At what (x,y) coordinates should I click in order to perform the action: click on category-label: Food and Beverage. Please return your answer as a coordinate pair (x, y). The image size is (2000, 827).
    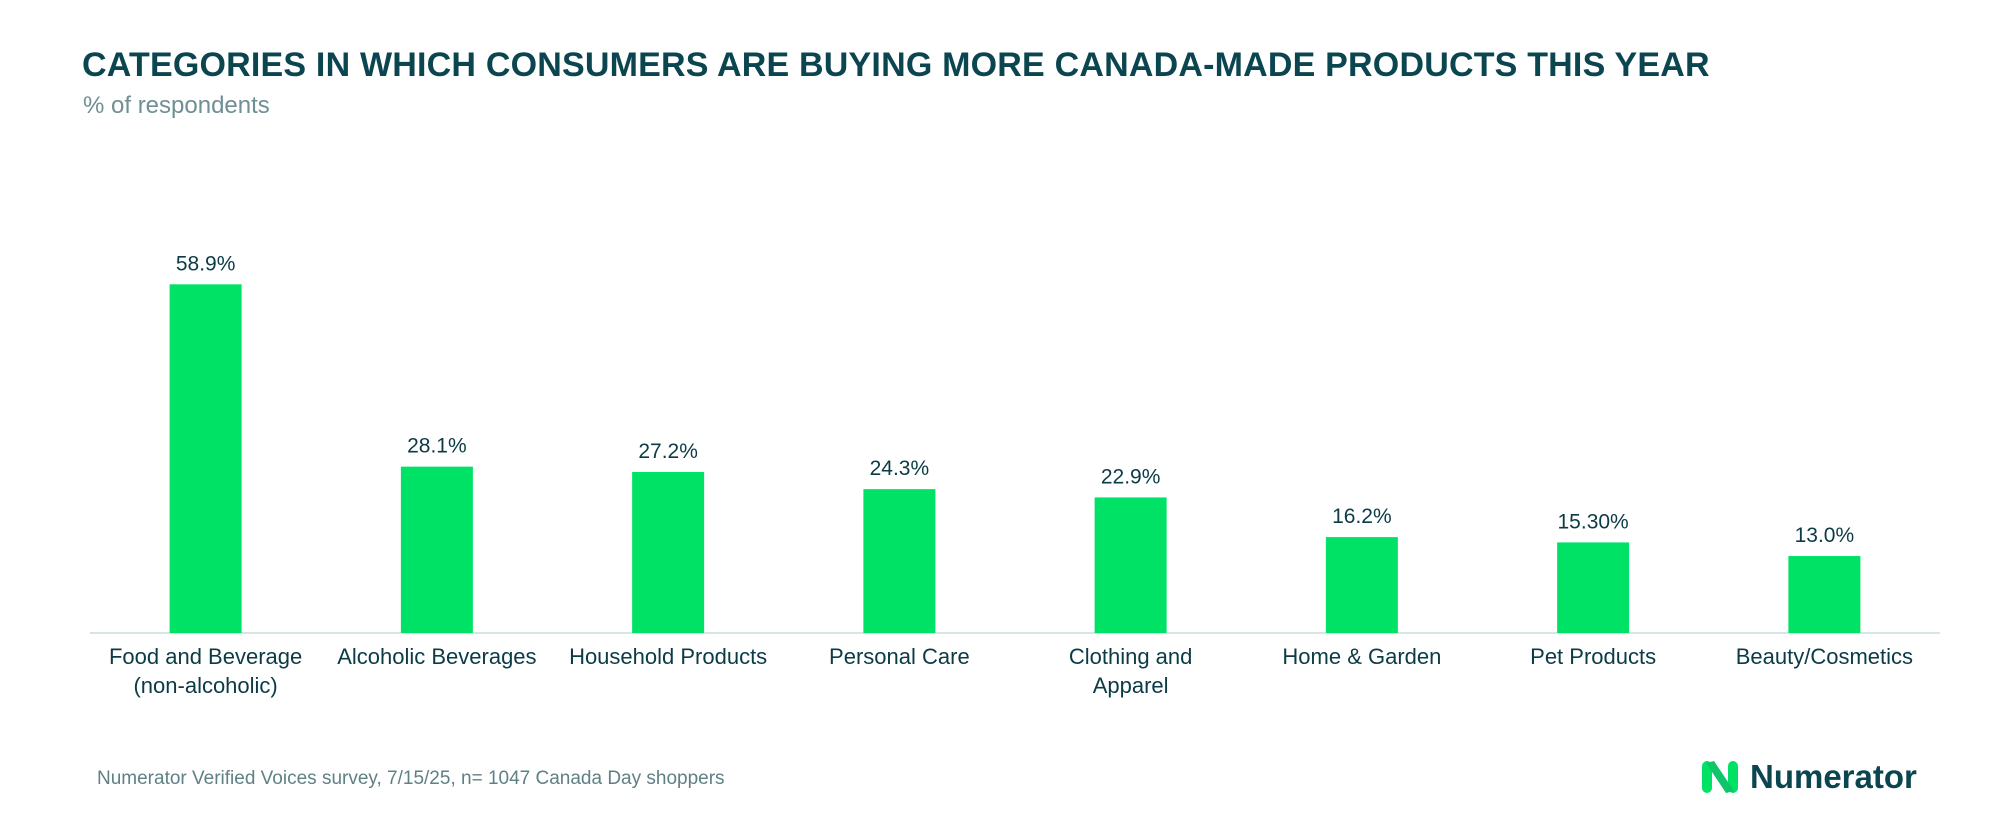
    Looking at the image, I should click on (205, 656).